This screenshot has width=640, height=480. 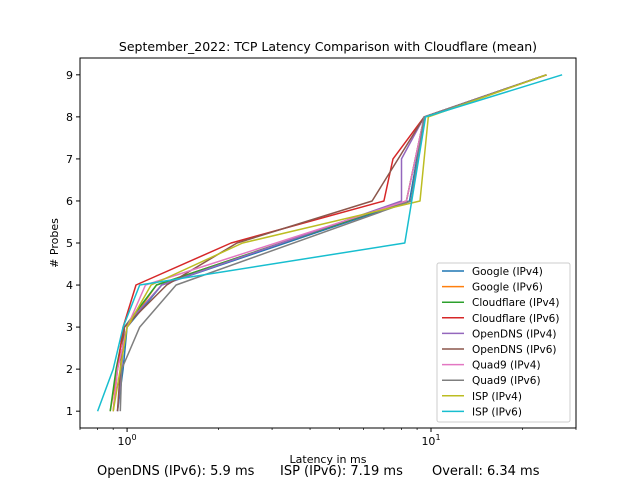 What do you see at coordinates (69, 201) in the screenshot?
I see `y-tick-label: 6` at bounding box center [69, 201].